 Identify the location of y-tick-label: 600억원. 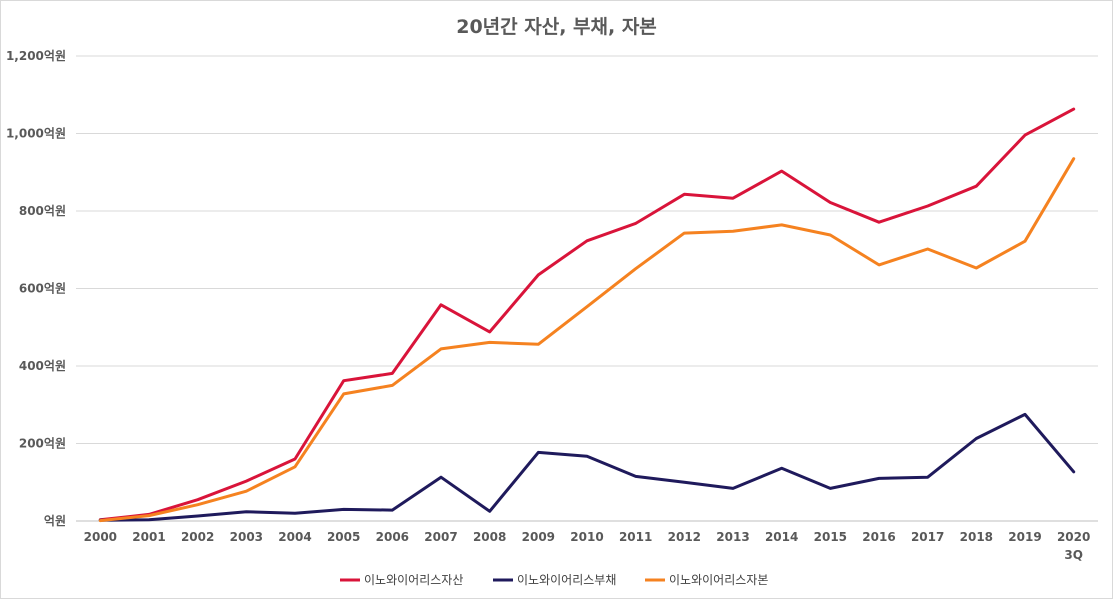
(42, 289).